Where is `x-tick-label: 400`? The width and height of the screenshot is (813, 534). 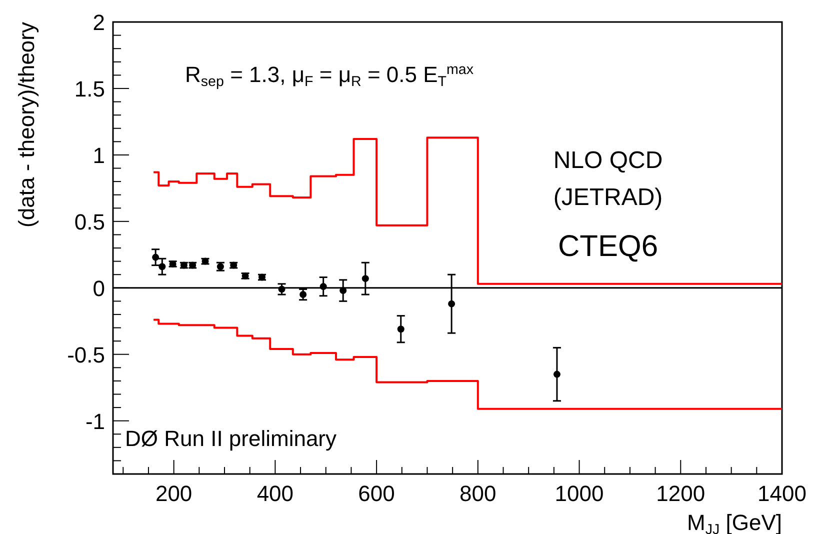 x-tick-label: 400 is located at coordinates (275, 493).